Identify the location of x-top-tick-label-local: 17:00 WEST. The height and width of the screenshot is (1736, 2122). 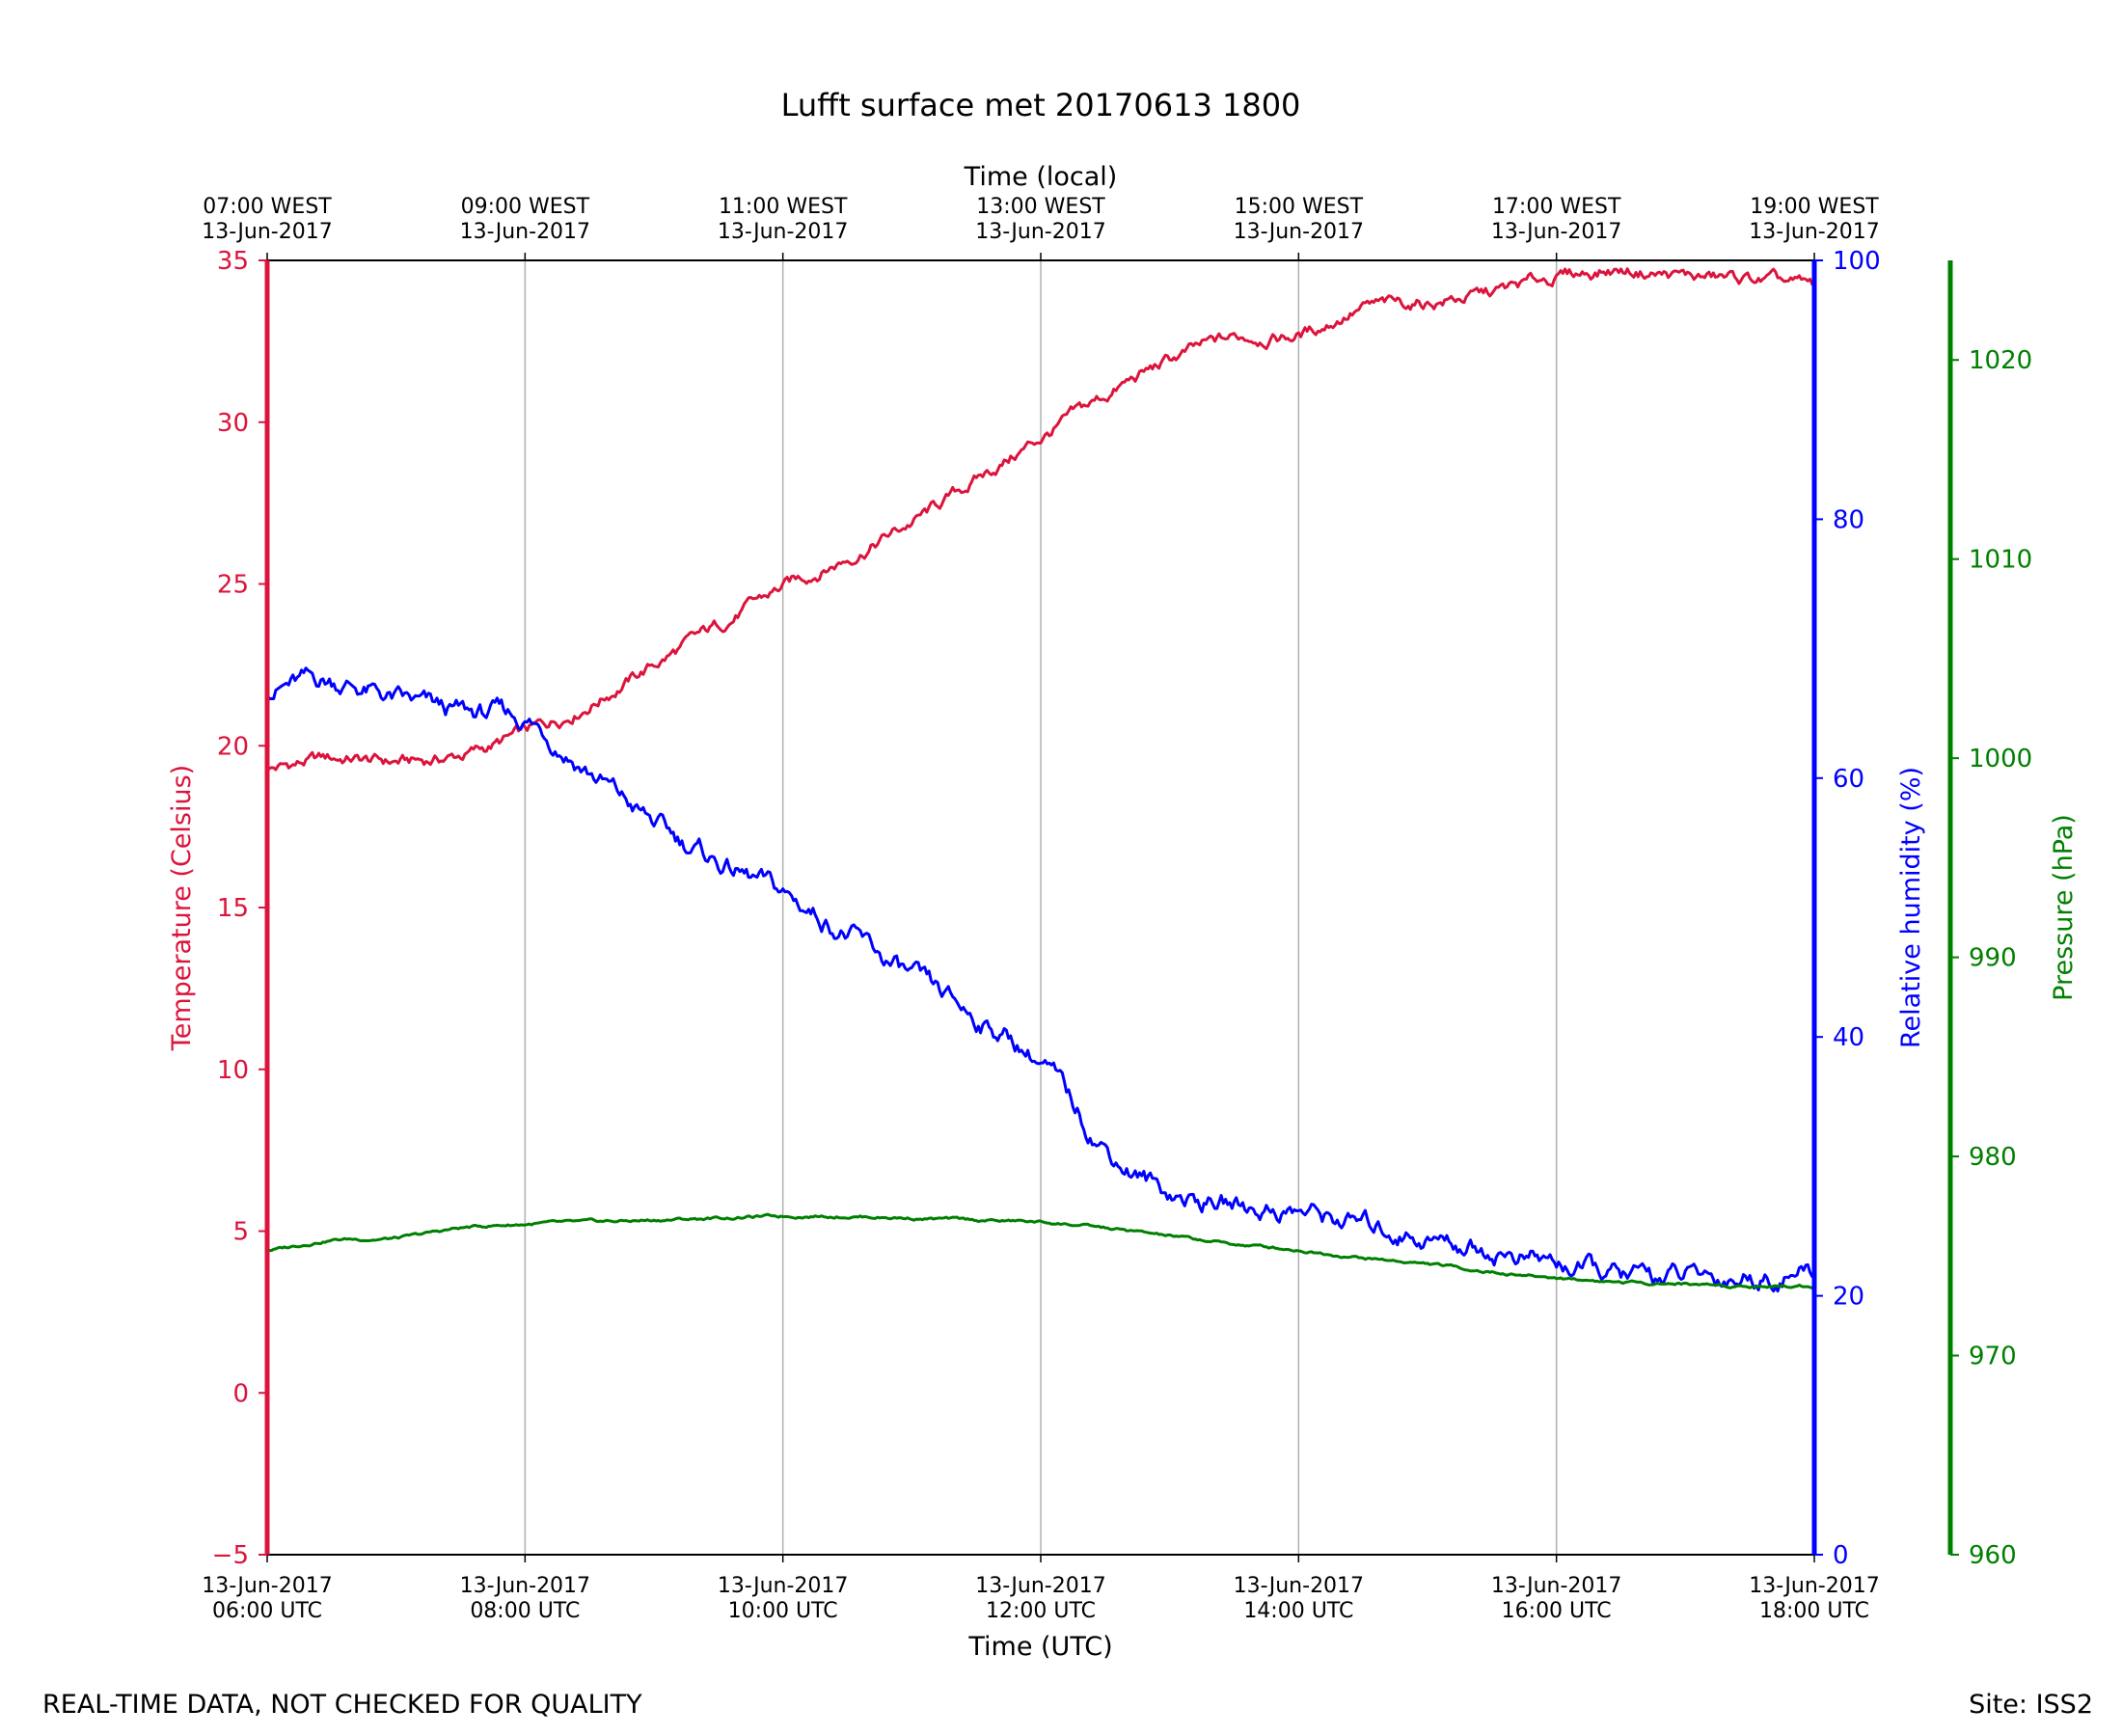
(1557, 207).